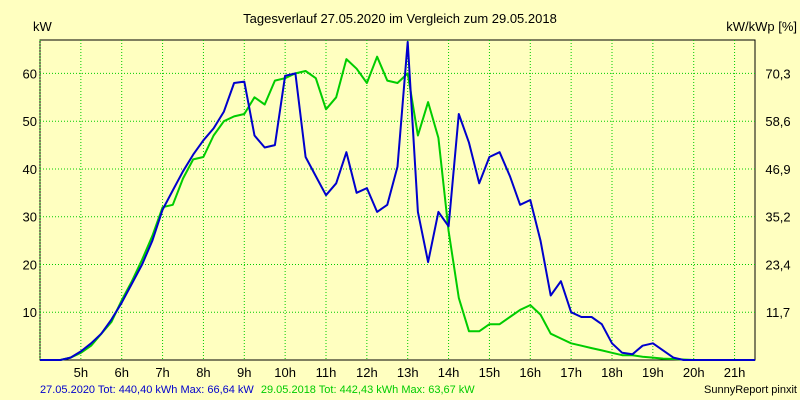 The height and width of the screenshot is (400, 800). Describe the element at coordinates (777, 121) in the screenshot. I see `y-right-tick-label: 58,6` at that location.